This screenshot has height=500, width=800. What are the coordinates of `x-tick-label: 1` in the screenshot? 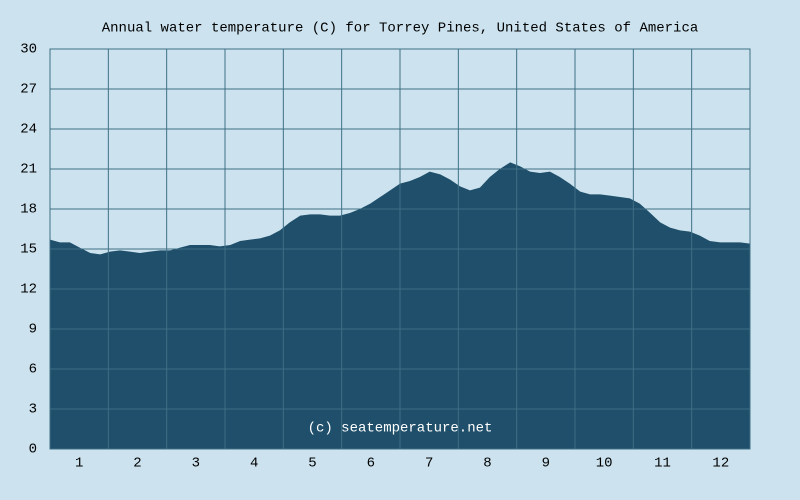 It's located at (79, 464).